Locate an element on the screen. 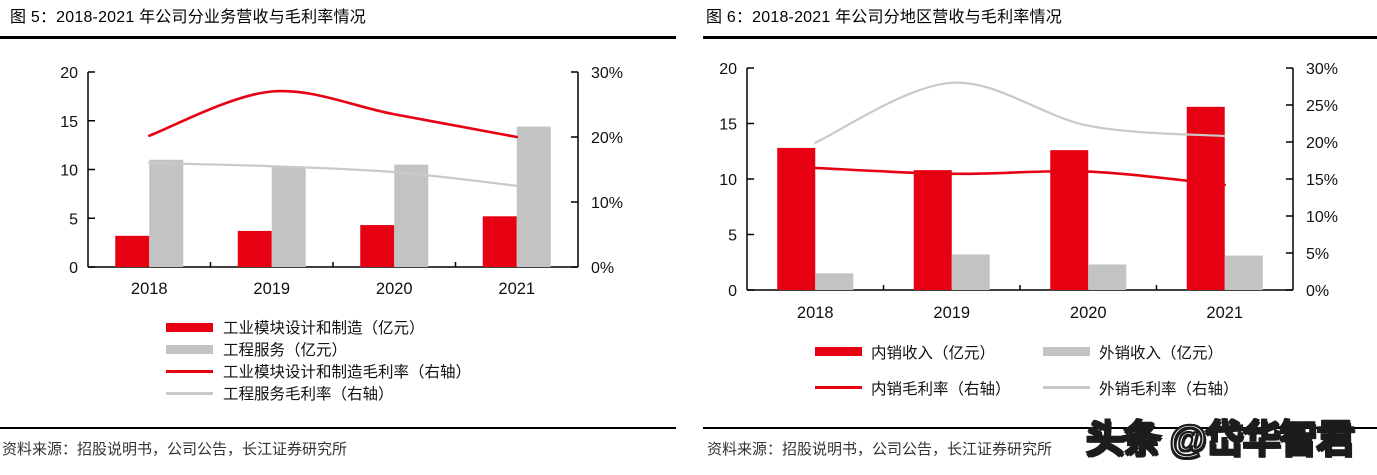 The image size is (1377, 475). legend-item: 工业模块设计和制造（亿元） is located at coordinates (318, 327).